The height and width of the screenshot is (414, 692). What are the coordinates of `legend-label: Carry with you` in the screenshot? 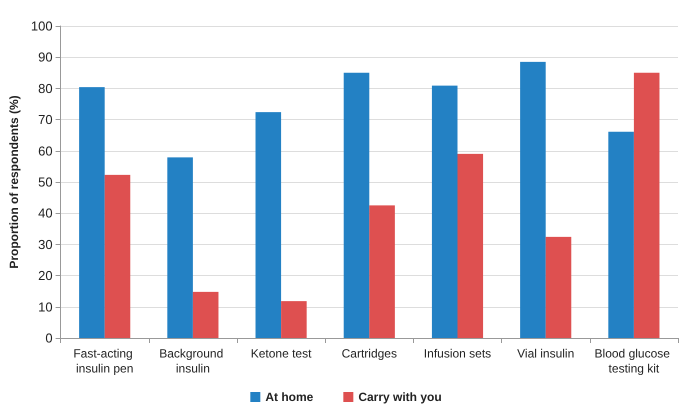 It's located at (400, 397).